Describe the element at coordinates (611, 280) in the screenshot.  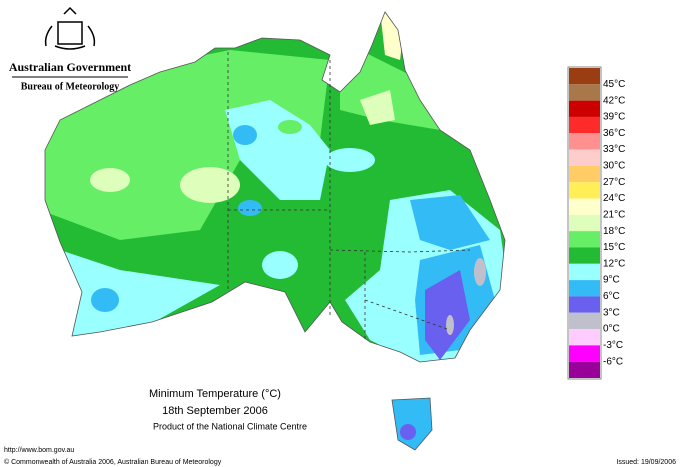
I see `legend-label: 9°C` at that location.